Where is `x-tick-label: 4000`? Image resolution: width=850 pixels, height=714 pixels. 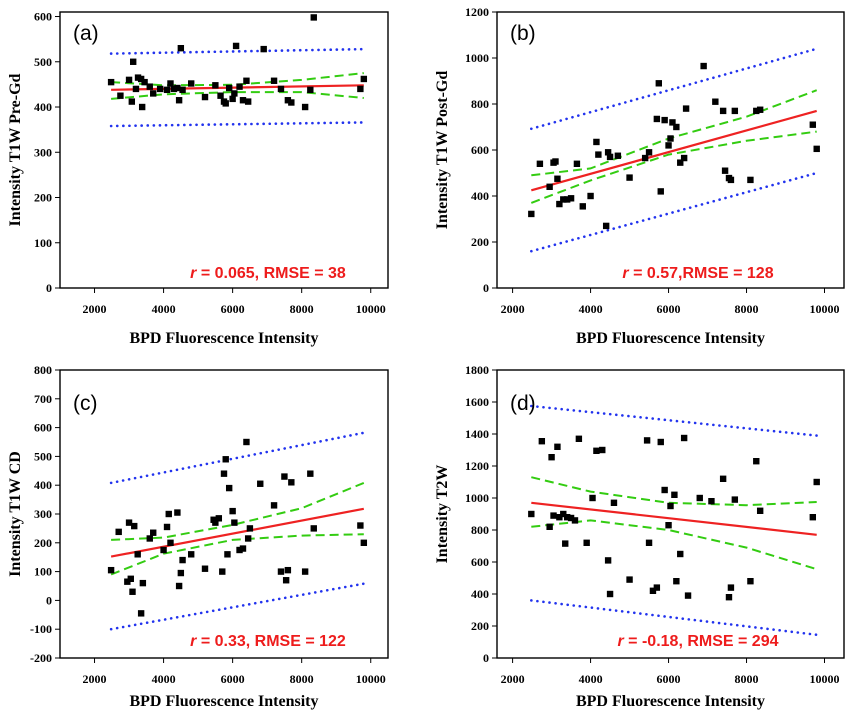
x-tick-label: 4000 is located at coordinates (164, 309).